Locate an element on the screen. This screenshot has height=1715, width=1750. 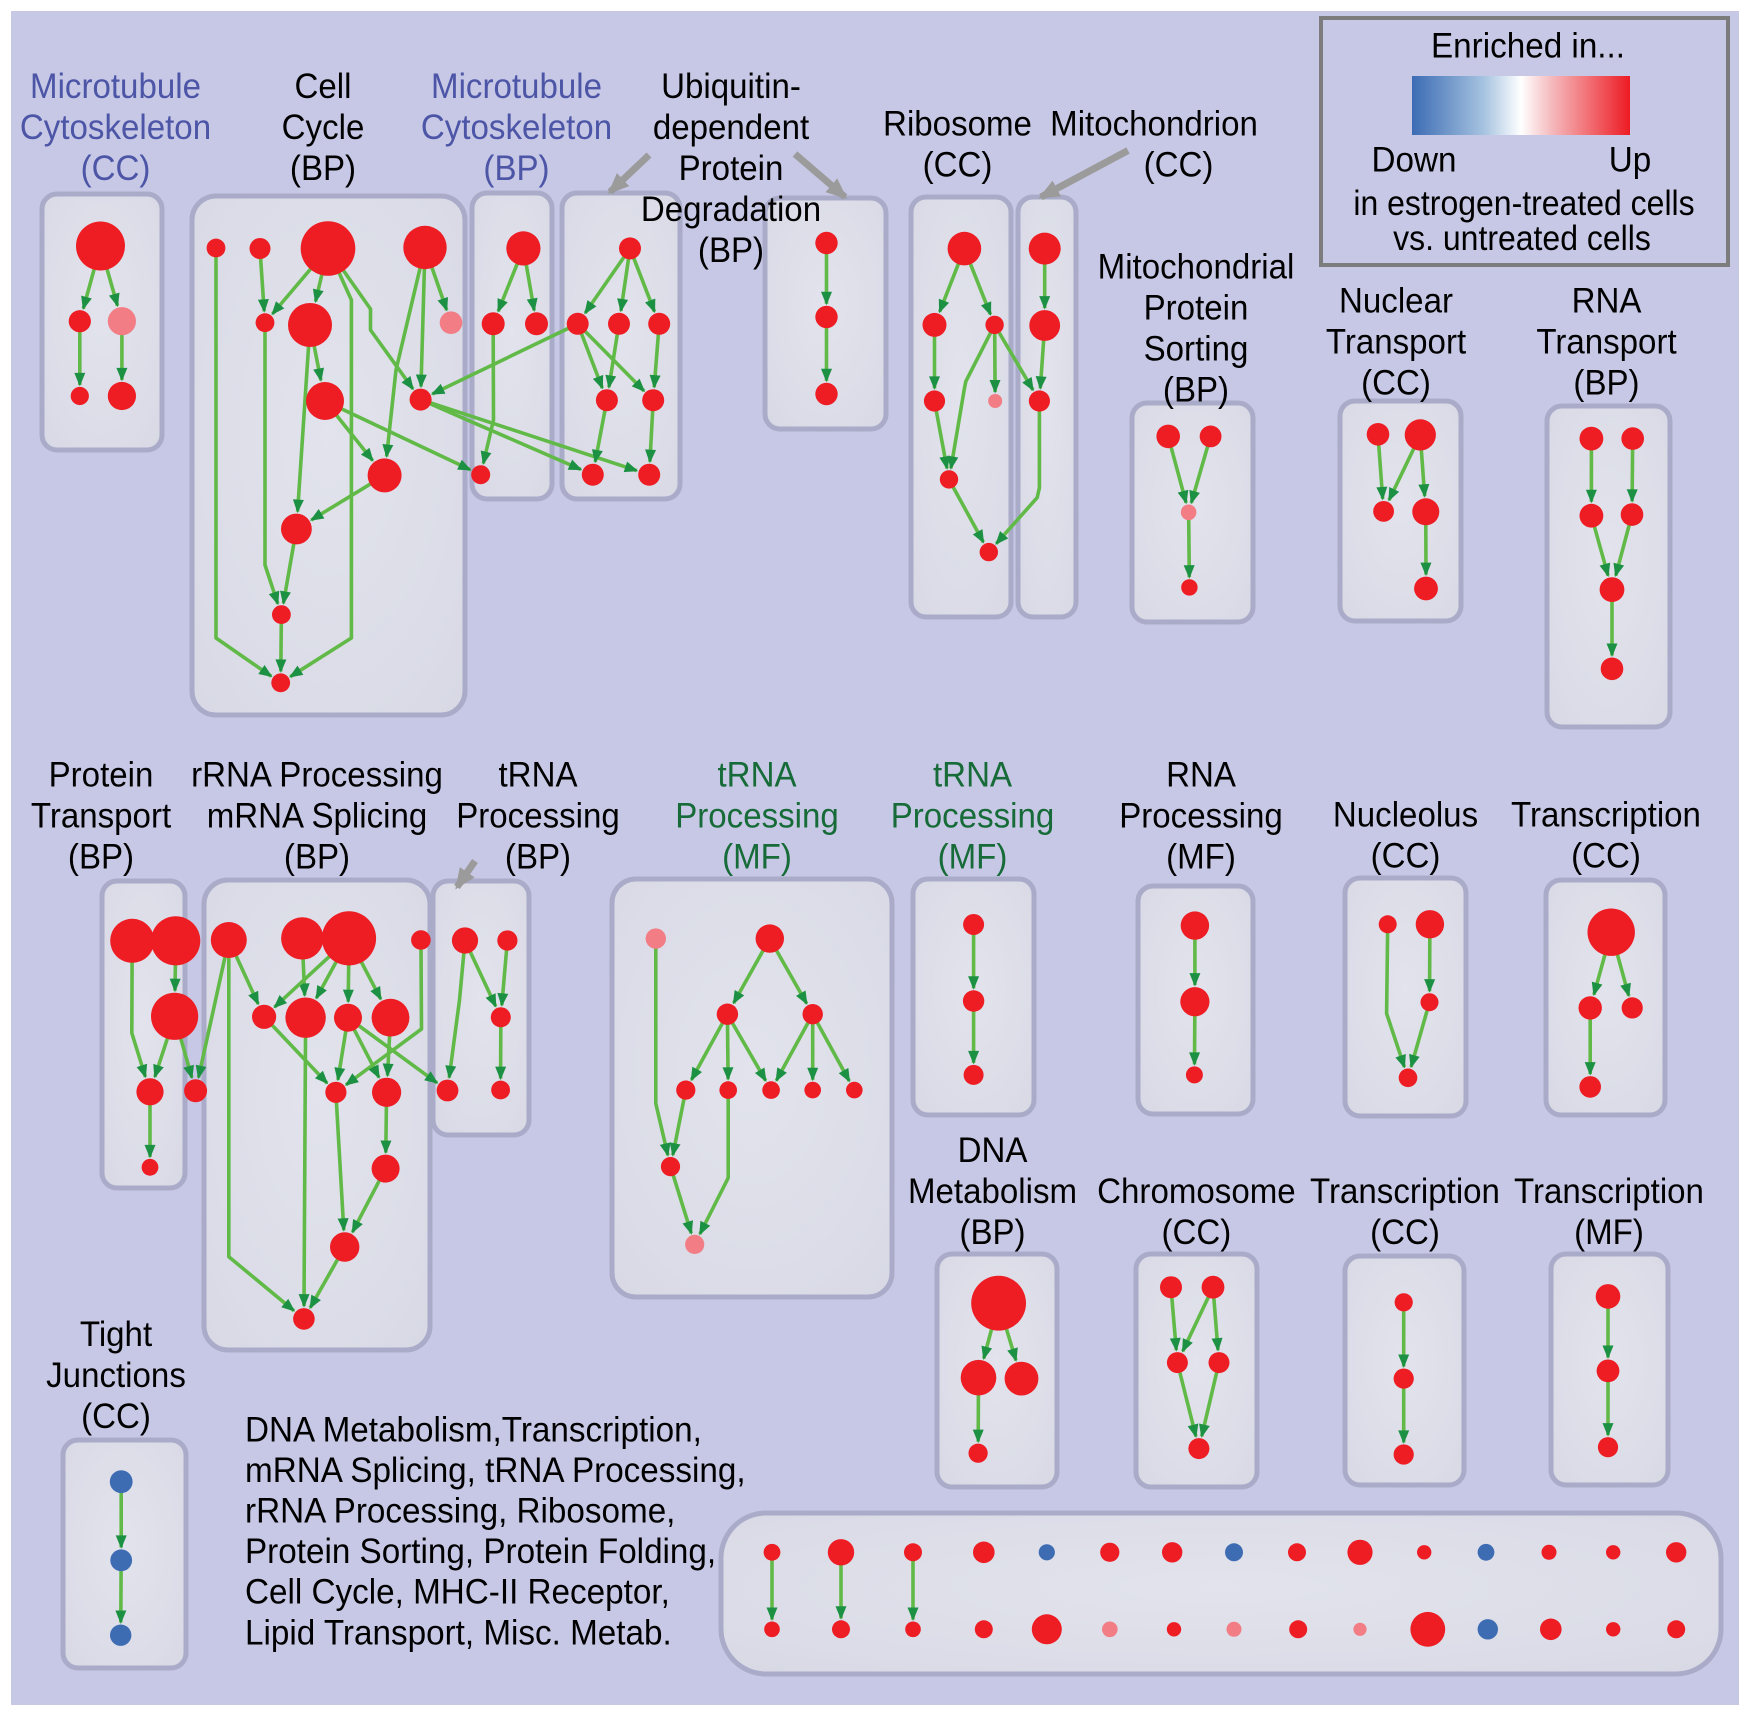
svg-text: DNA Metabolism,Transcription, is located at coordinates (473, 1430).